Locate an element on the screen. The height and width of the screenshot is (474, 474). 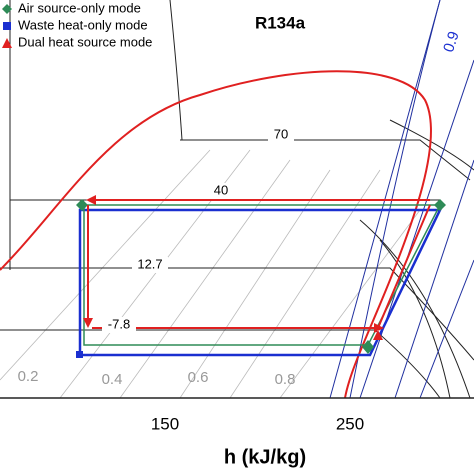
x-tick-label: 250 is located at coordinates (350, 423).